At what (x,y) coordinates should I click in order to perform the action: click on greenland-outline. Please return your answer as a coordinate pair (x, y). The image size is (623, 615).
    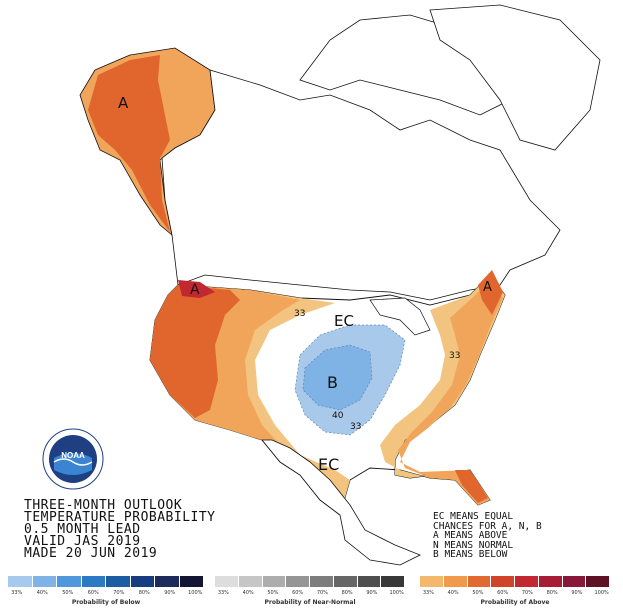
    Looking at the image, I should click on (515, 77).